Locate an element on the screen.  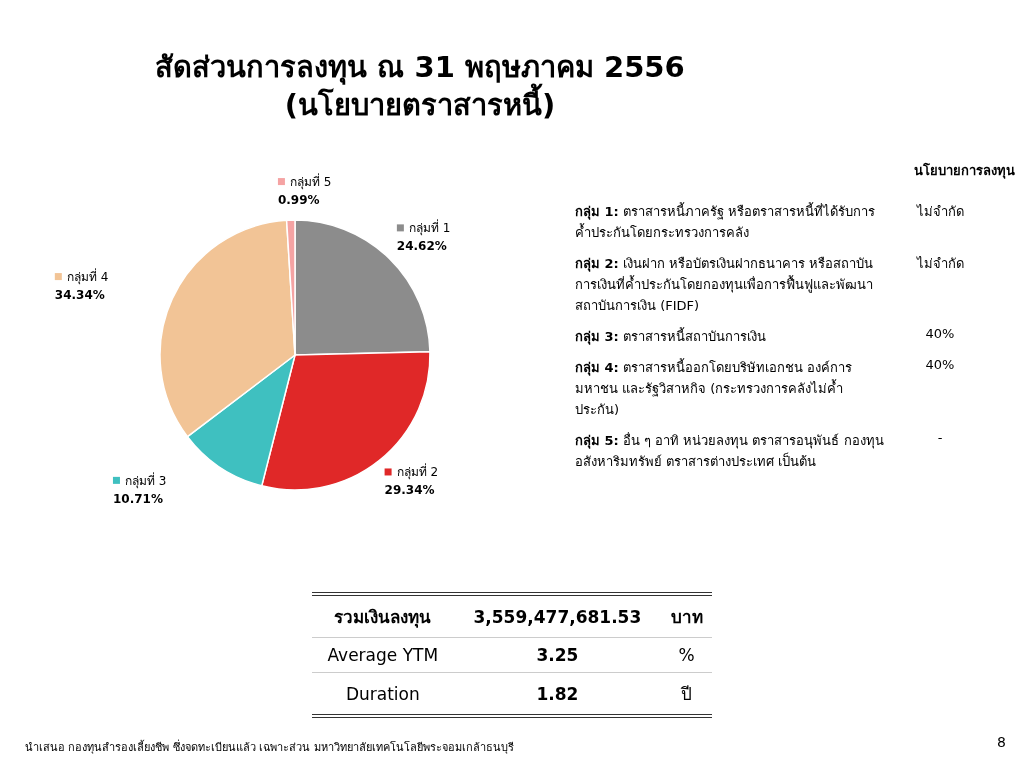
legend-label: กลุ่มที่ 3 is located at coordinates (145, 480).